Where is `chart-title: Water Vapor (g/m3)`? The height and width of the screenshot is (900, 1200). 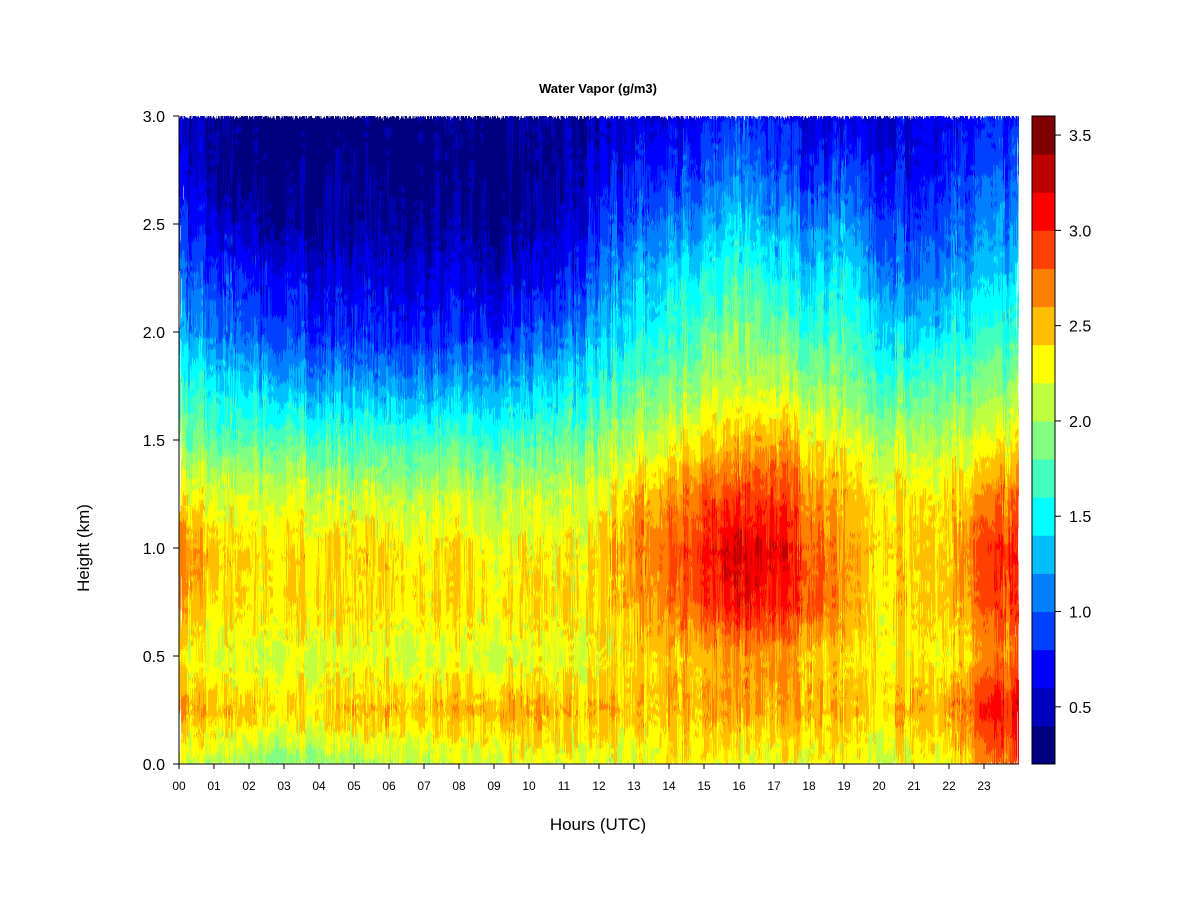 chart-title: Water Vapor (g/m3) is located at coordinates (598, 88).